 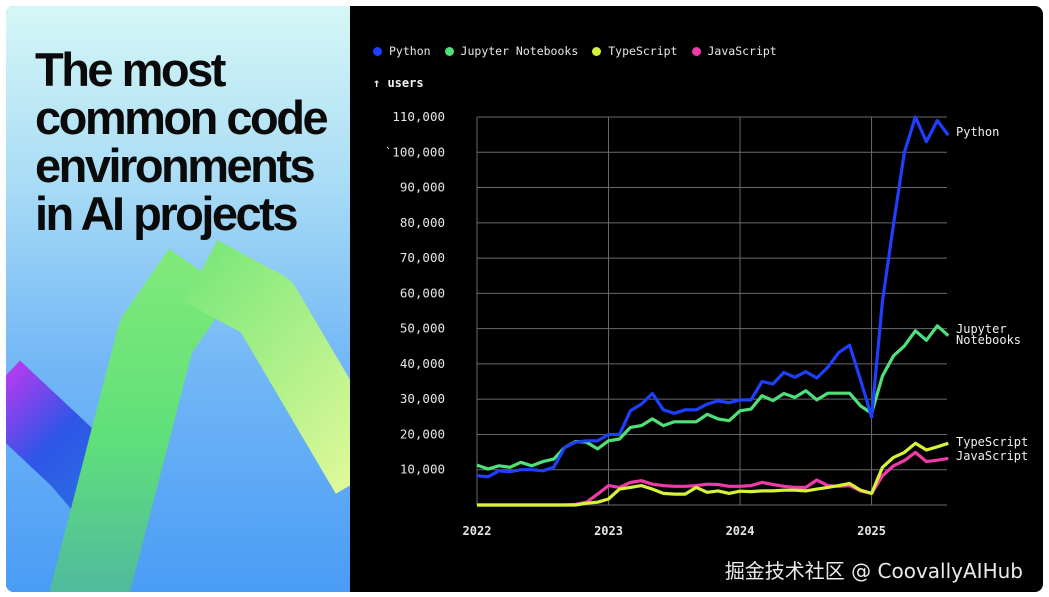 What do you see at coordinates (422, 222) in the screenshot?
I see `y-tick-label: 80,000` at bounding box center [422, 222].